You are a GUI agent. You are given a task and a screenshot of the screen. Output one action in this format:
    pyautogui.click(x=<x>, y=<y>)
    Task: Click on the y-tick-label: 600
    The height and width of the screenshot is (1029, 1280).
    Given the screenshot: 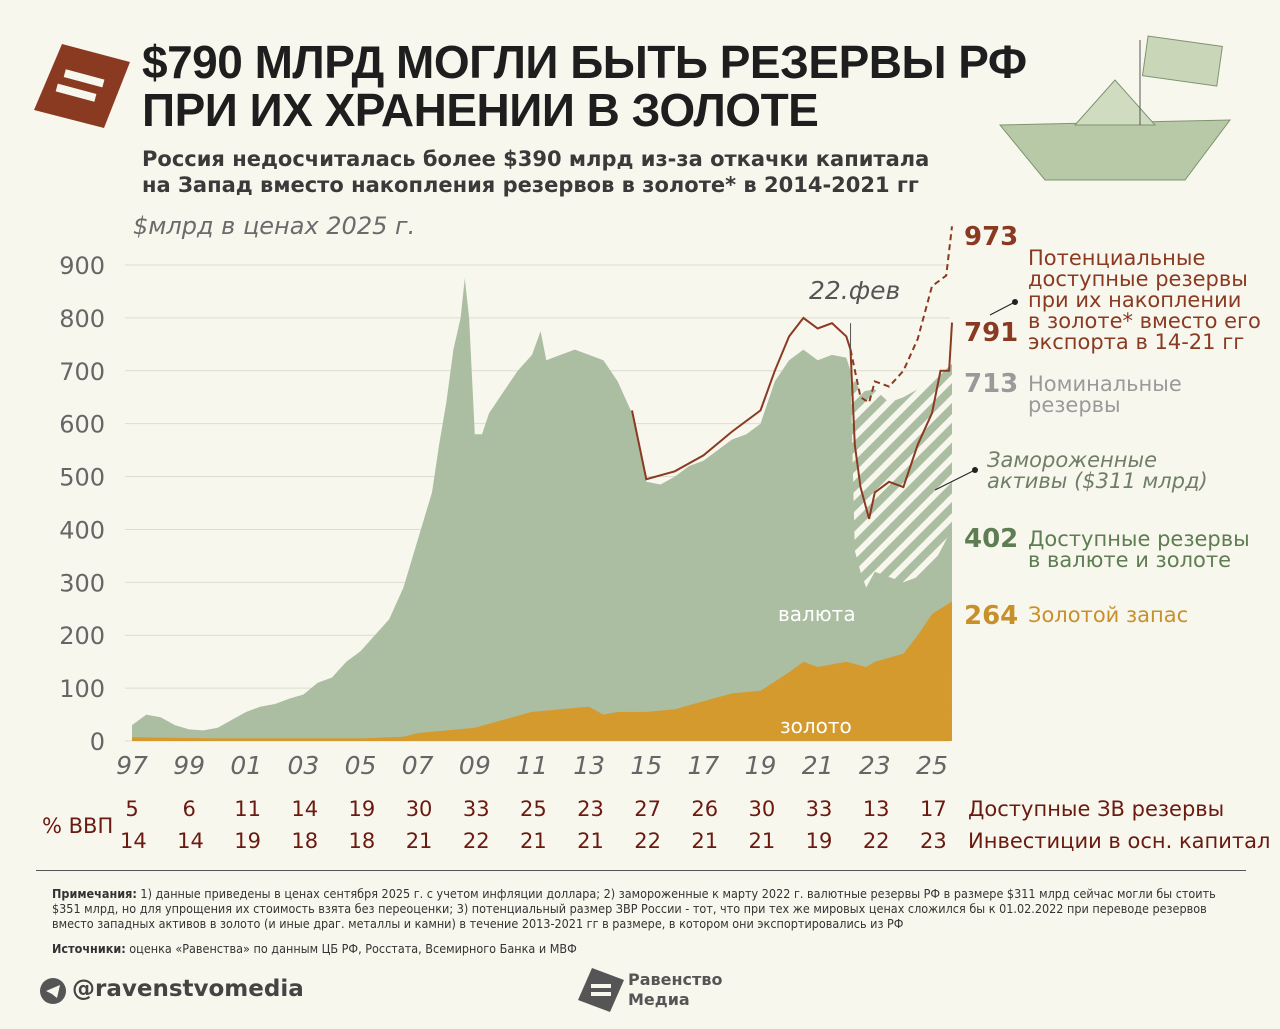 What is the action you would take?
    pyautogui.click(x=82, y=425)
    